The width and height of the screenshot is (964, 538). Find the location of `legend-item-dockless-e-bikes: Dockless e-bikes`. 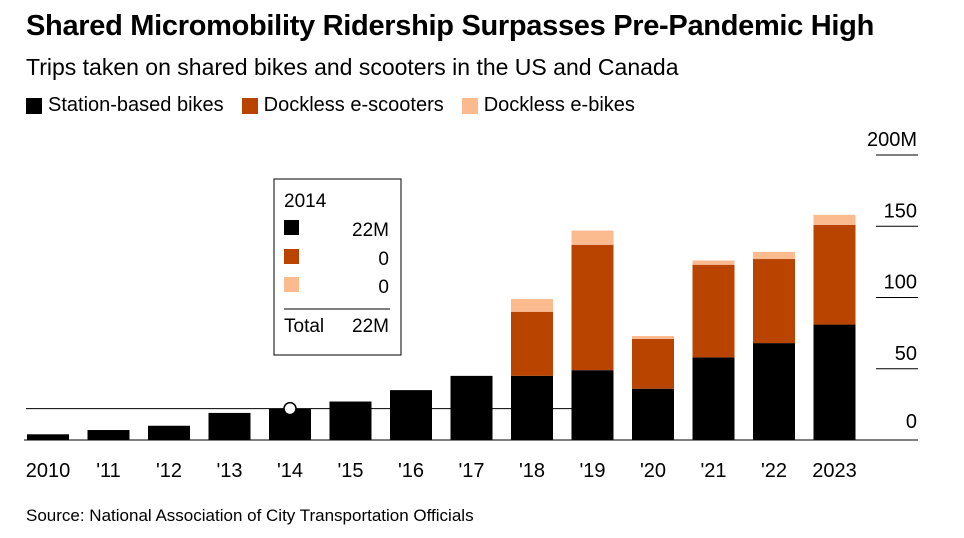

legend-item-dockless-e-bikes: Dockless e-bikes is located at coordinates (548, 105).